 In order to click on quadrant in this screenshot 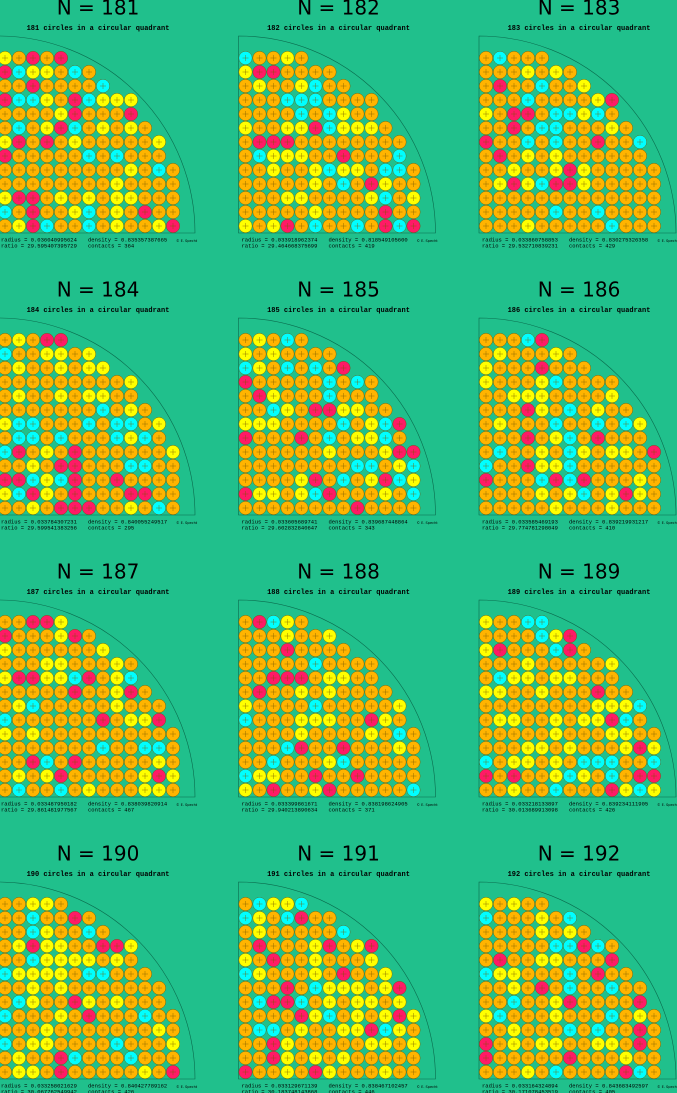, I will do `click(337, 134)`.